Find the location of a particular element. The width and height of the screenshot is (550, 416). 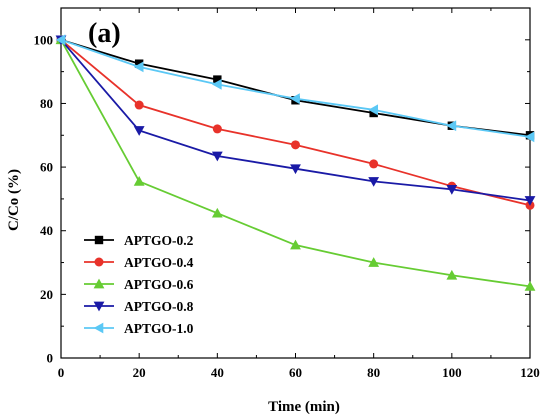

x-tick-label: 0 is located at coordinates (61, 372).